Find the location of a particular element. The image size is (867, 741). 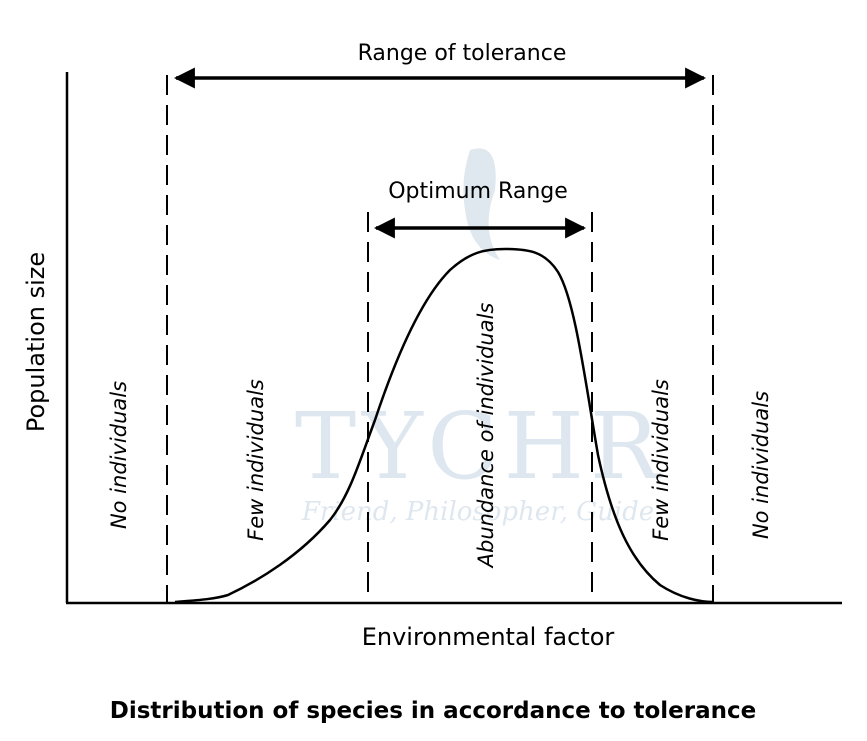

y-axis-label: Population size is located at coordinates (36, 342).